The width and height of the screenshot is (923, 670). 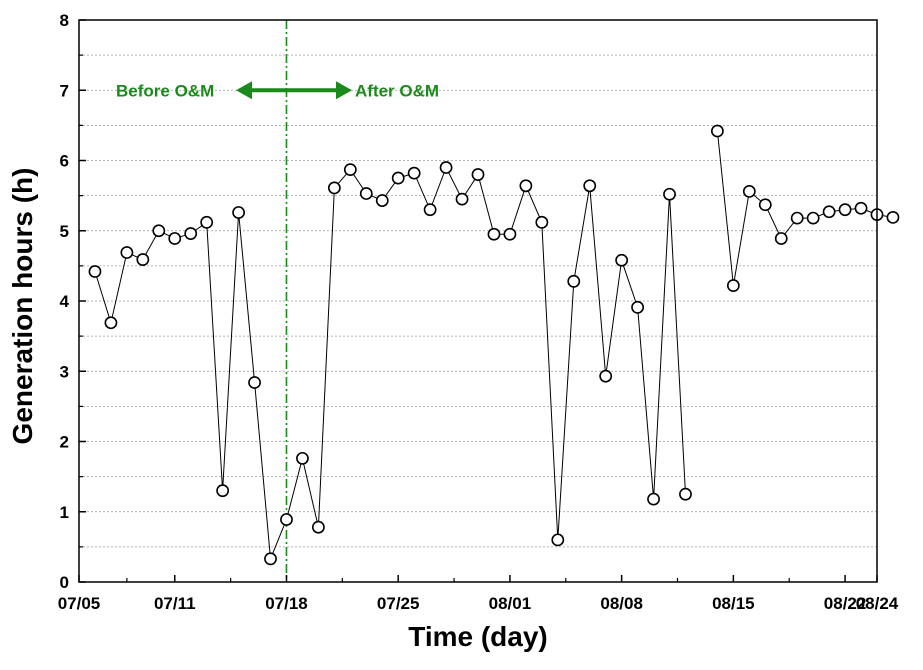 What do you see at coordinates (510, 603) in the screenshot?
I see `x-tick-label: 08/01` at bounding box center [510, 603].